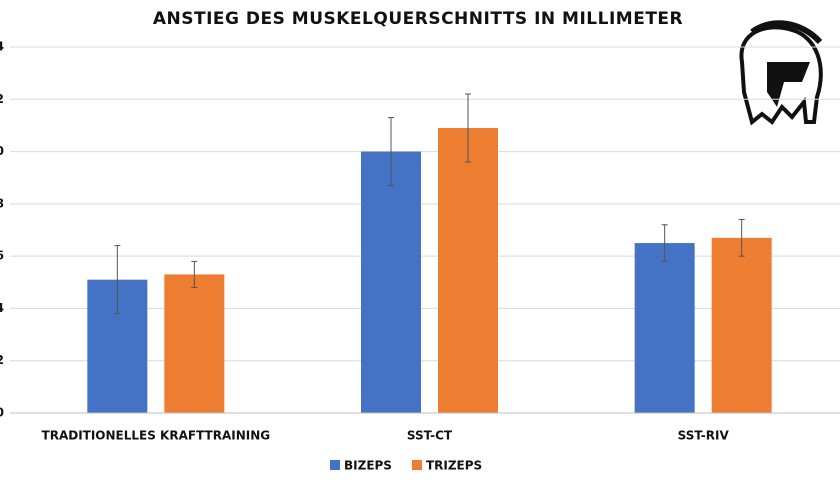 Image resolution: width=840 pixels, height=480 pixels. Describe the element at coordinates (454, 466) in the screenshot. I see `legend-label: TRIZEPS` at that location.